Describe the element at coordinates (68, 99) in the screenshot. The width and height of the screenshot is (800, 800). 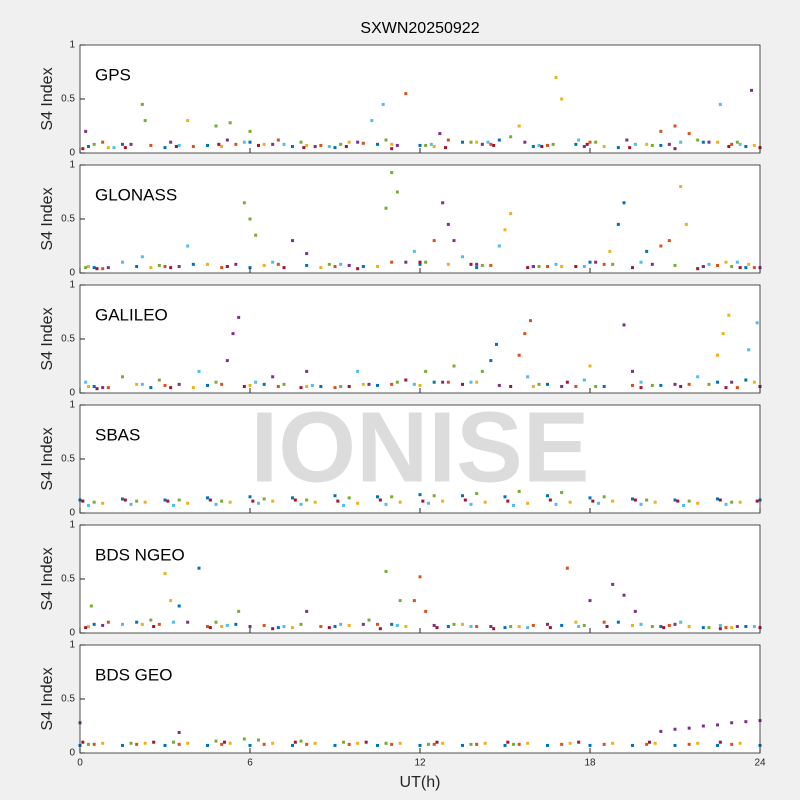
I see `y-tick-label: 0.5` at that location.